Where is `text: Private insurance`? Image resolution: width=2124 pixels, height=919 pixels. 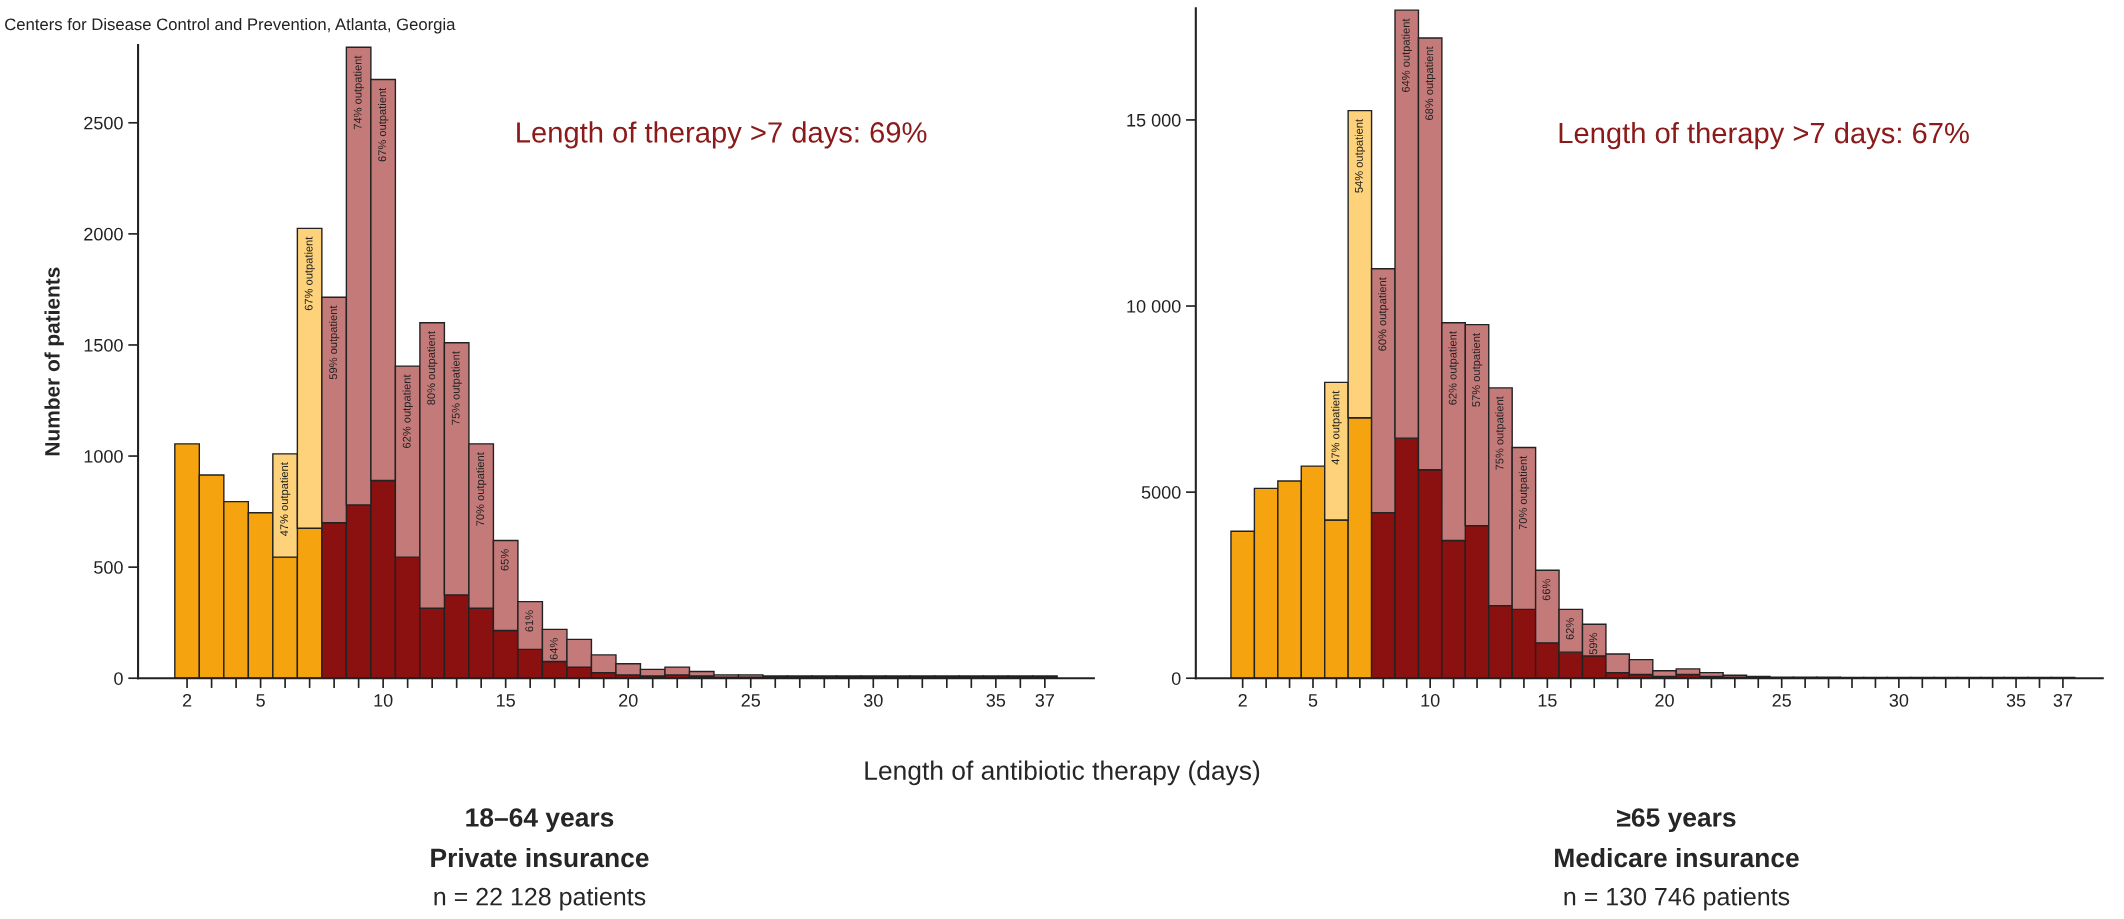
text: Private insurance is located at coordinates (540, 857).